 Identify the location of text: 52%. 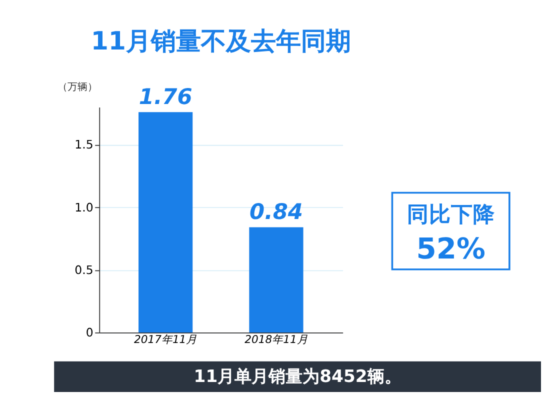
(451, 249).